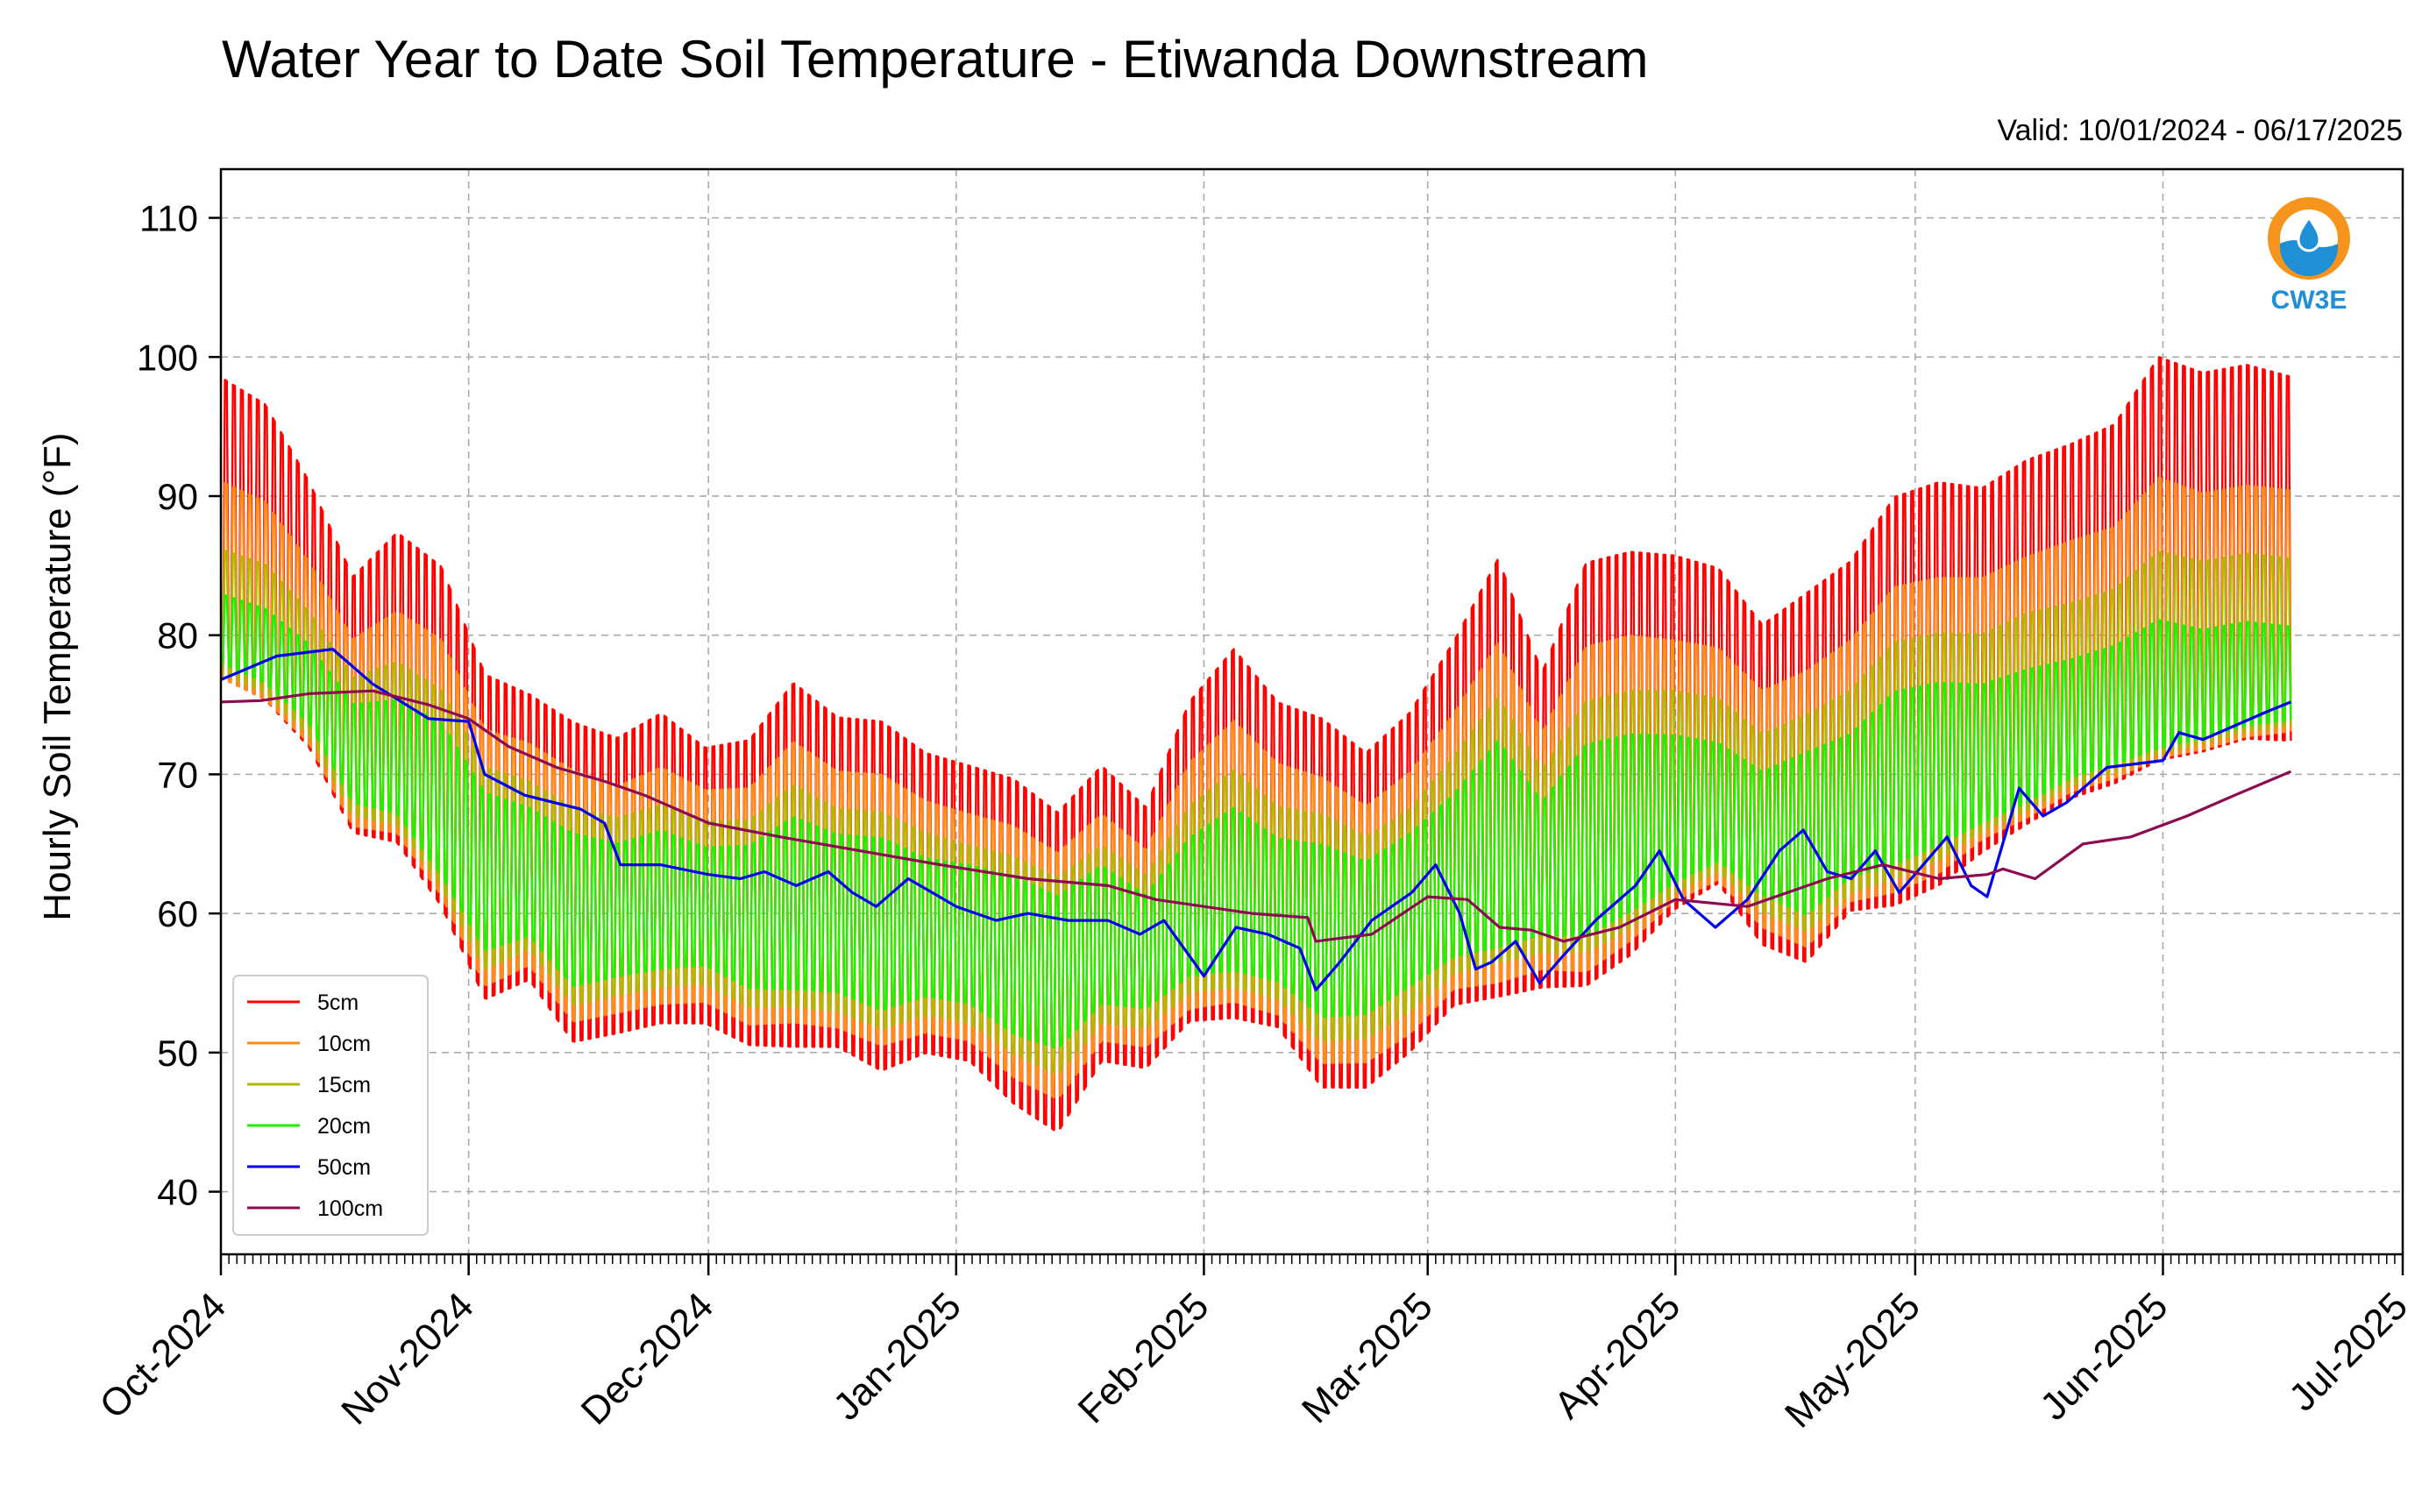 The width and height of the screenshot is (2429, 1512). What do you see at coordinates (897, 1356) in the screenshot?
I see `x-tick-label: Jan-2025` at bounding box center [897, 1356].